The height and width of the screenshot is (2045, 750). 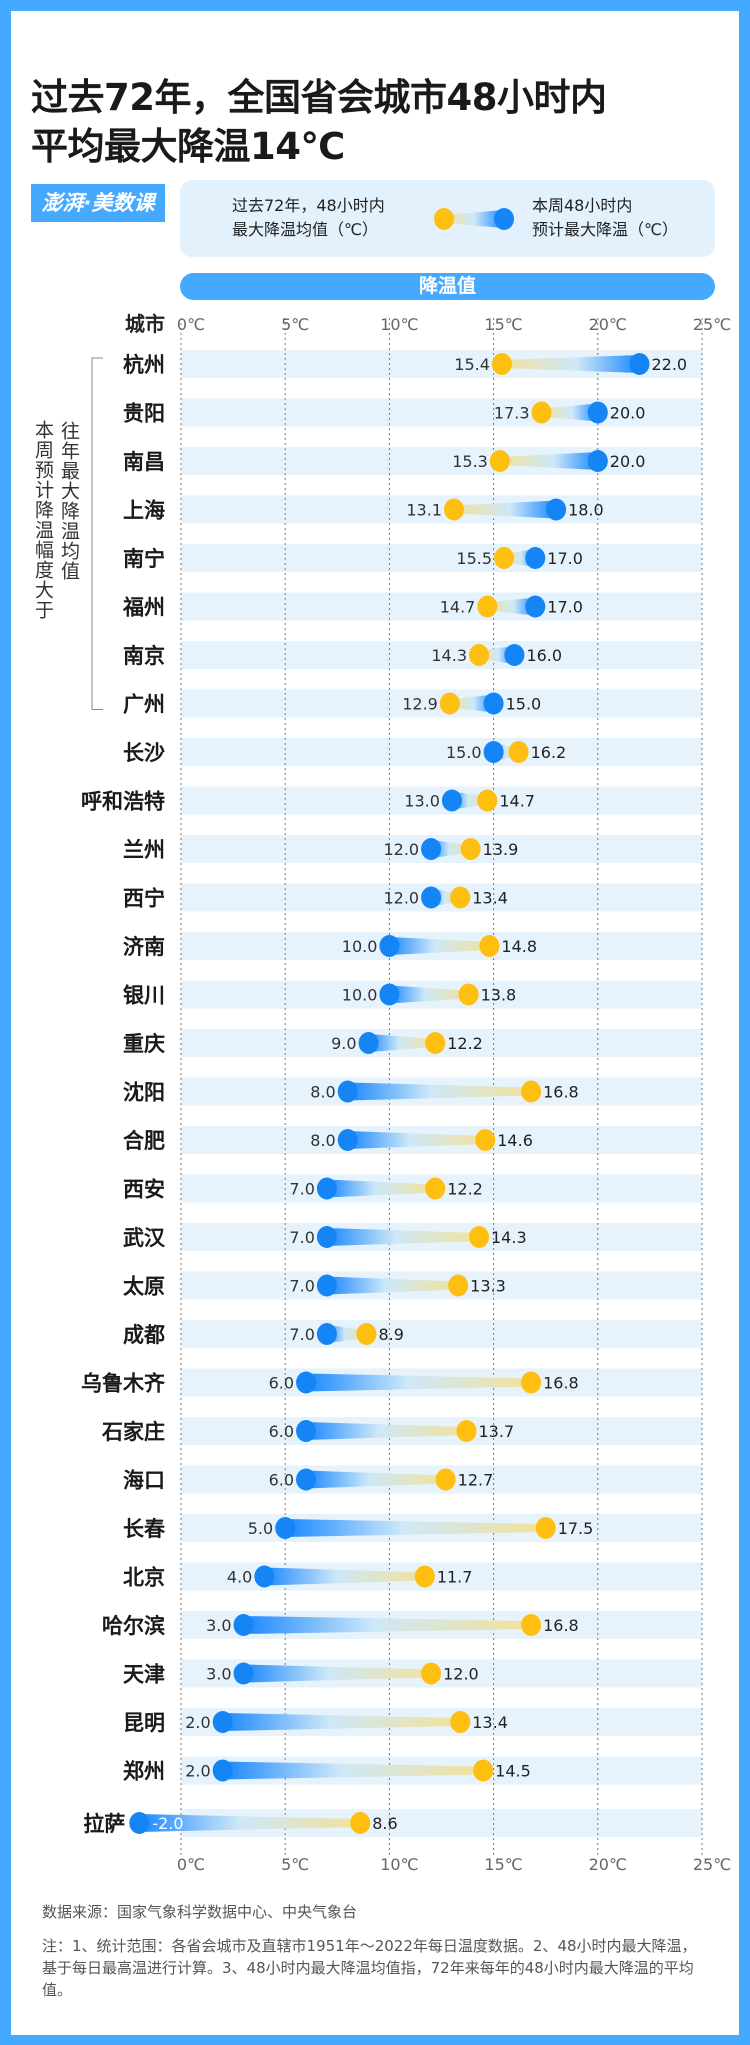 I want to click on avg-value-label: 16.2, so click(x=549, y=752).